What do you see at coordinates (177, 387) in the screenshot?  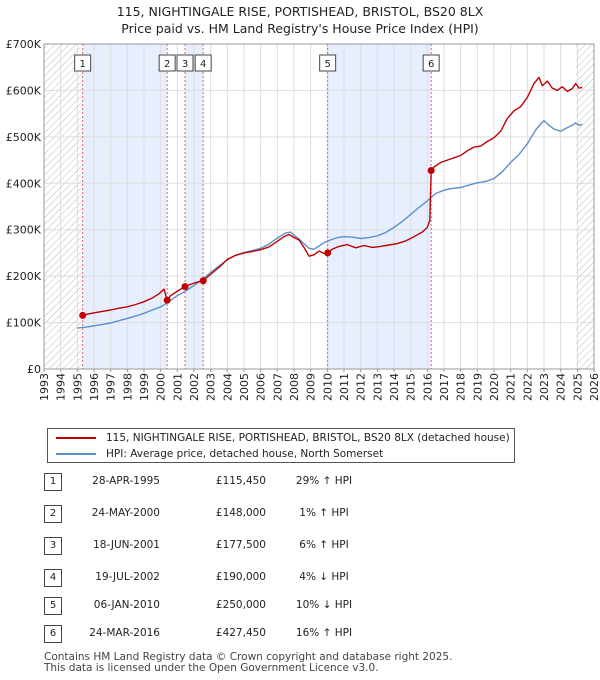 I see `x-tick-label: 2001` at bounding box center [177, 387].